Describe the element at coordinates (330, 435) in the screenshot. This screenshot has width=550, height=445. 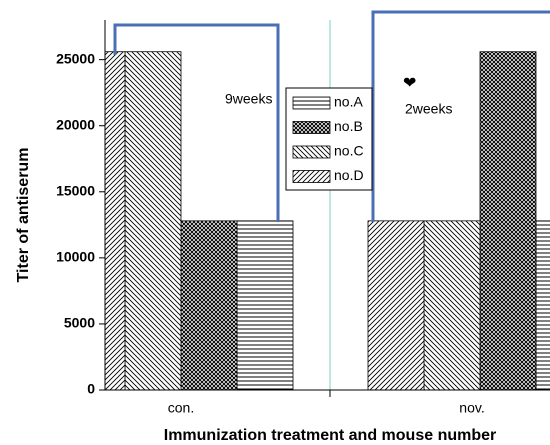
I see `x-axis-label: Immunization treatment and mouse number` at that location.